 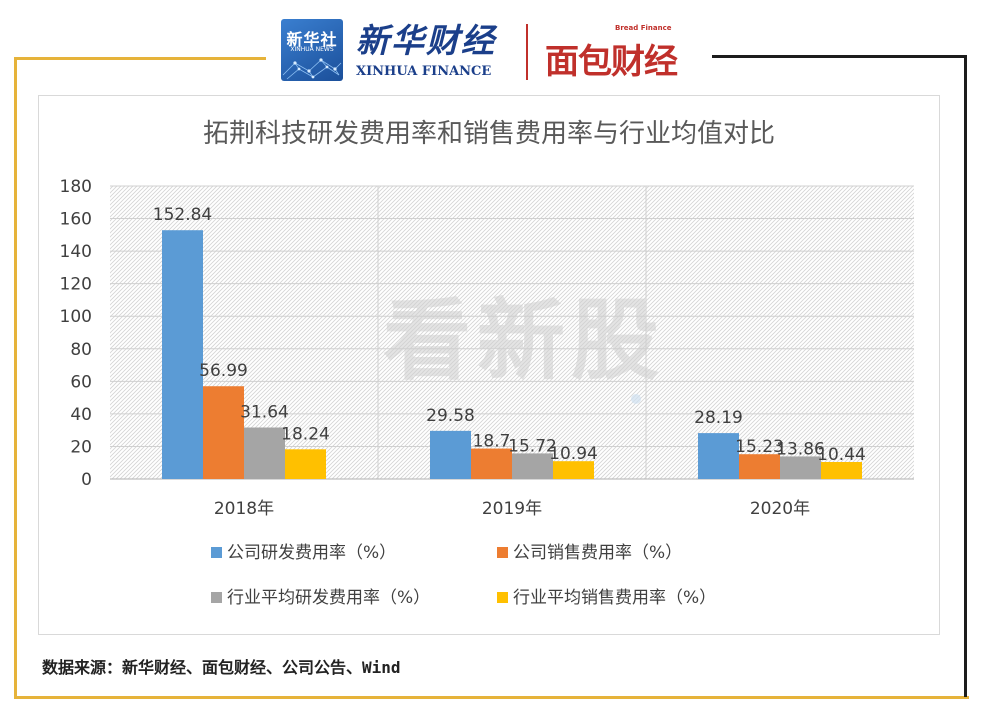 What do you see at coordinates (759, 447) in the screenshot?
I see `data-label: 15.23` at bounding box center [759, 447].